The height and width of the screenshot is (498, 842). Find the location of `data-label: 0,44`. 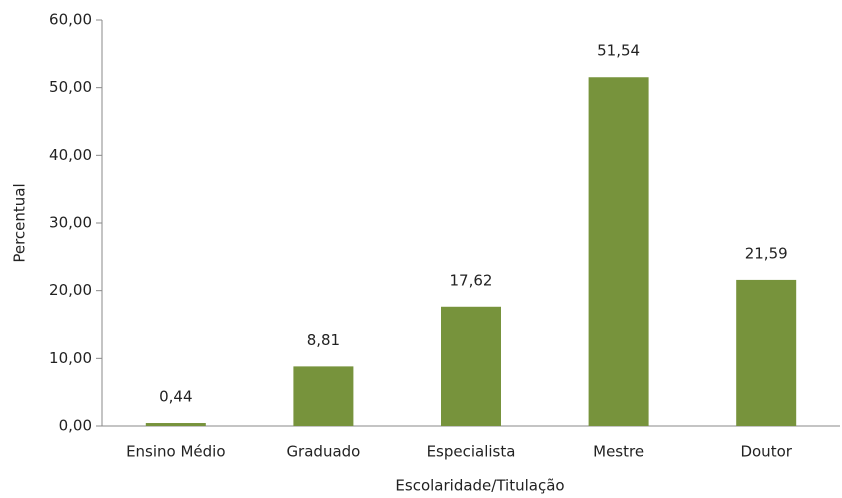

data-label: 0,44 is located at coordinates (175, 397).